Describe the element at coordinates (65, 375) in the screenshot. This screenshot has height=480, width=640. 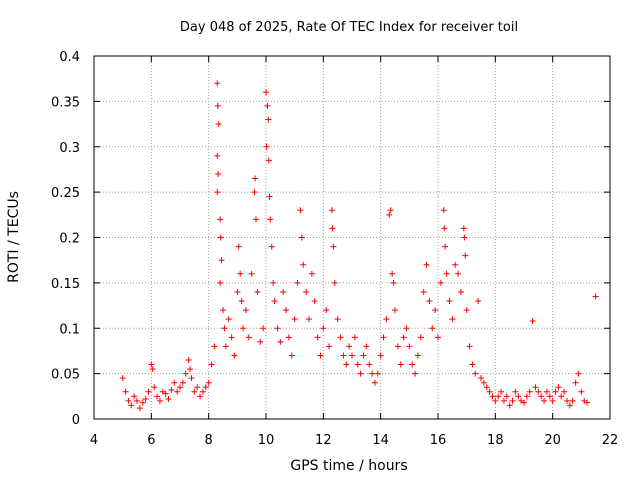
I see `y-tick-label: 0.05` at that location.